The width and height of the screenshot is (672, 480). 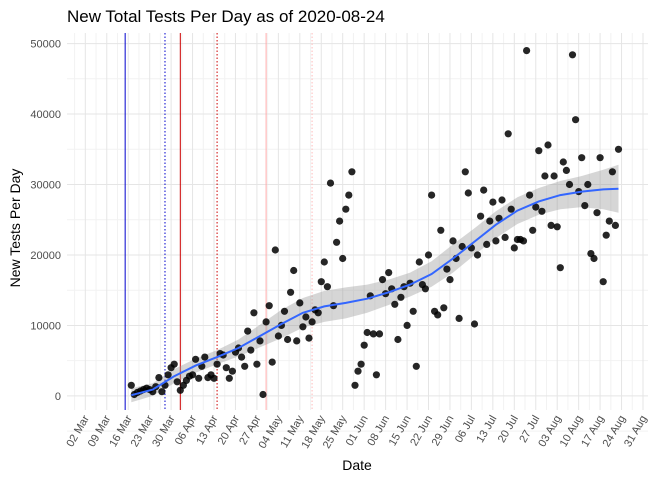 What do you see at coordinates (45, 256) in the screenshot?
I see `y-tick-label: 20000` at bounding box center [45, 256].